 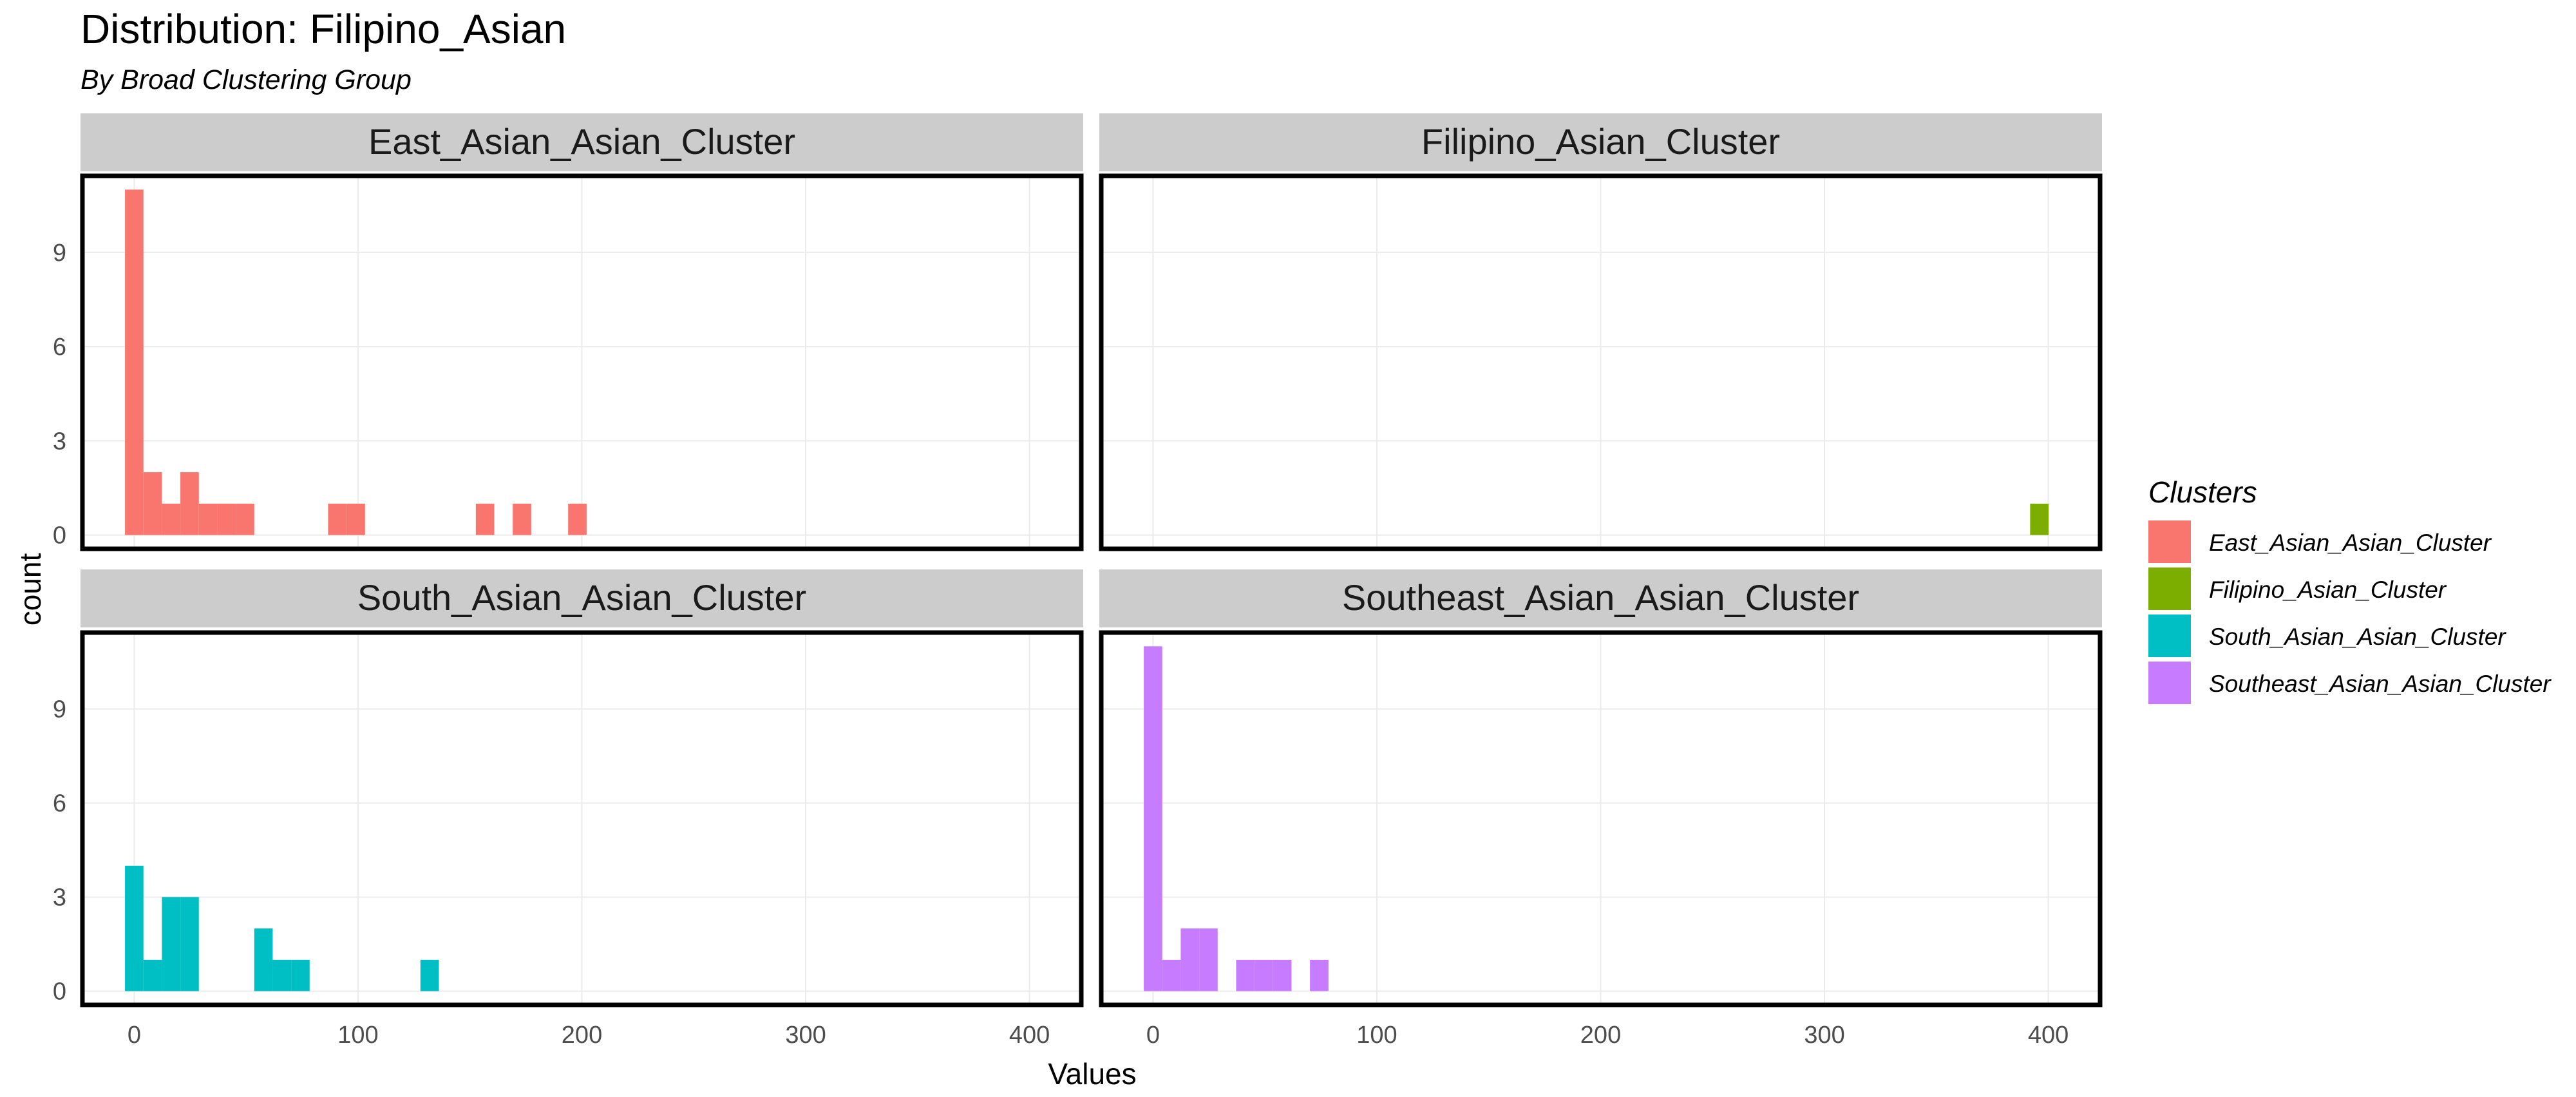 I want to click on legend-title: Clusters, so click(x=2202, y=492).